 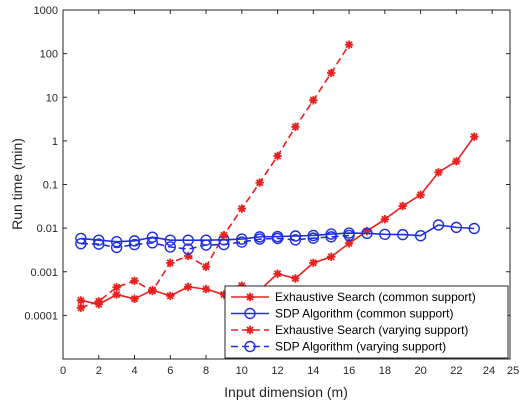 What do you see at coordinates (364, 314) in the screenshot?
I see `legend-label: SDP Algorithm (common support)` at bounding box center [364, 314].